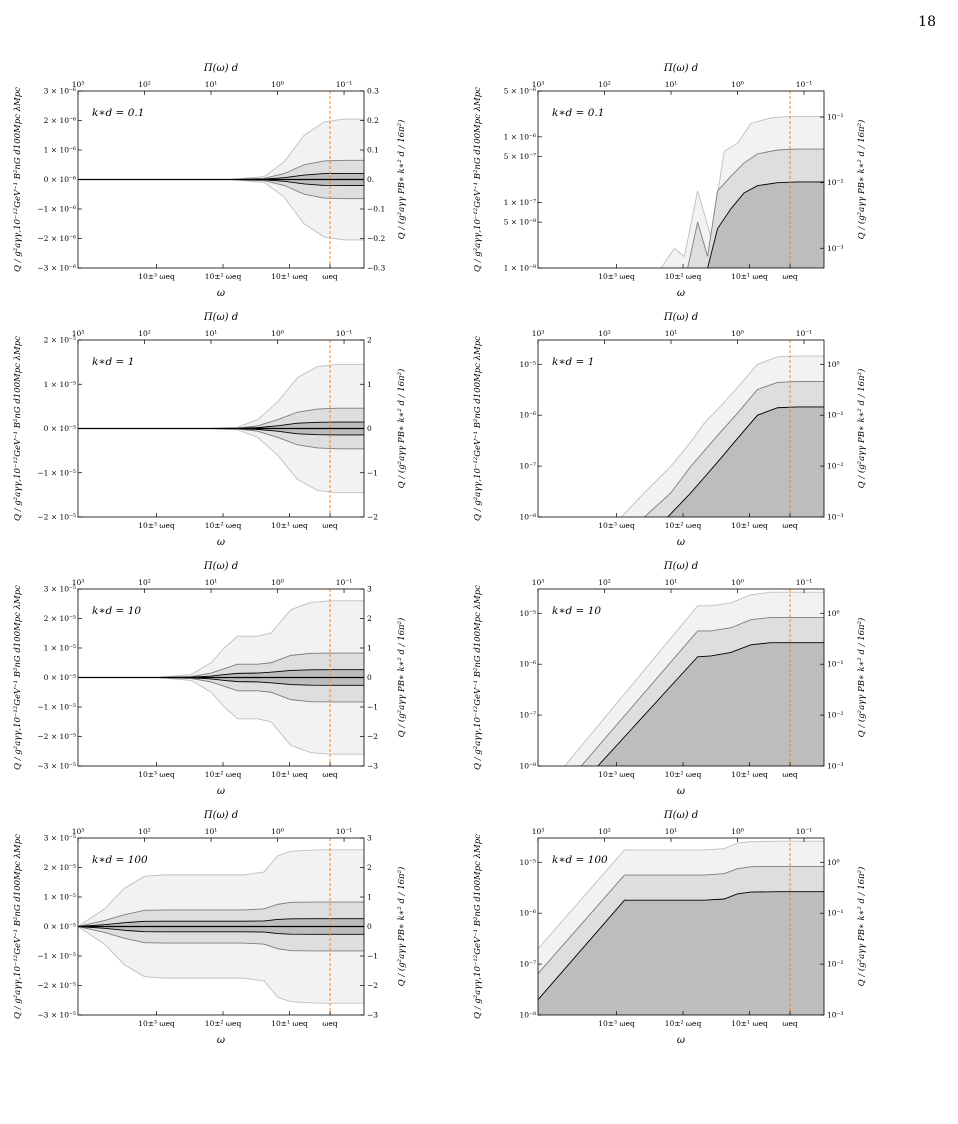 This screenshot has height=1124, width=958. What do you see at coordinates (520, 222) in the screenshot?
I see `left-tick-label: 5 × 10⁻⁸` at bounding box center [520, 222].